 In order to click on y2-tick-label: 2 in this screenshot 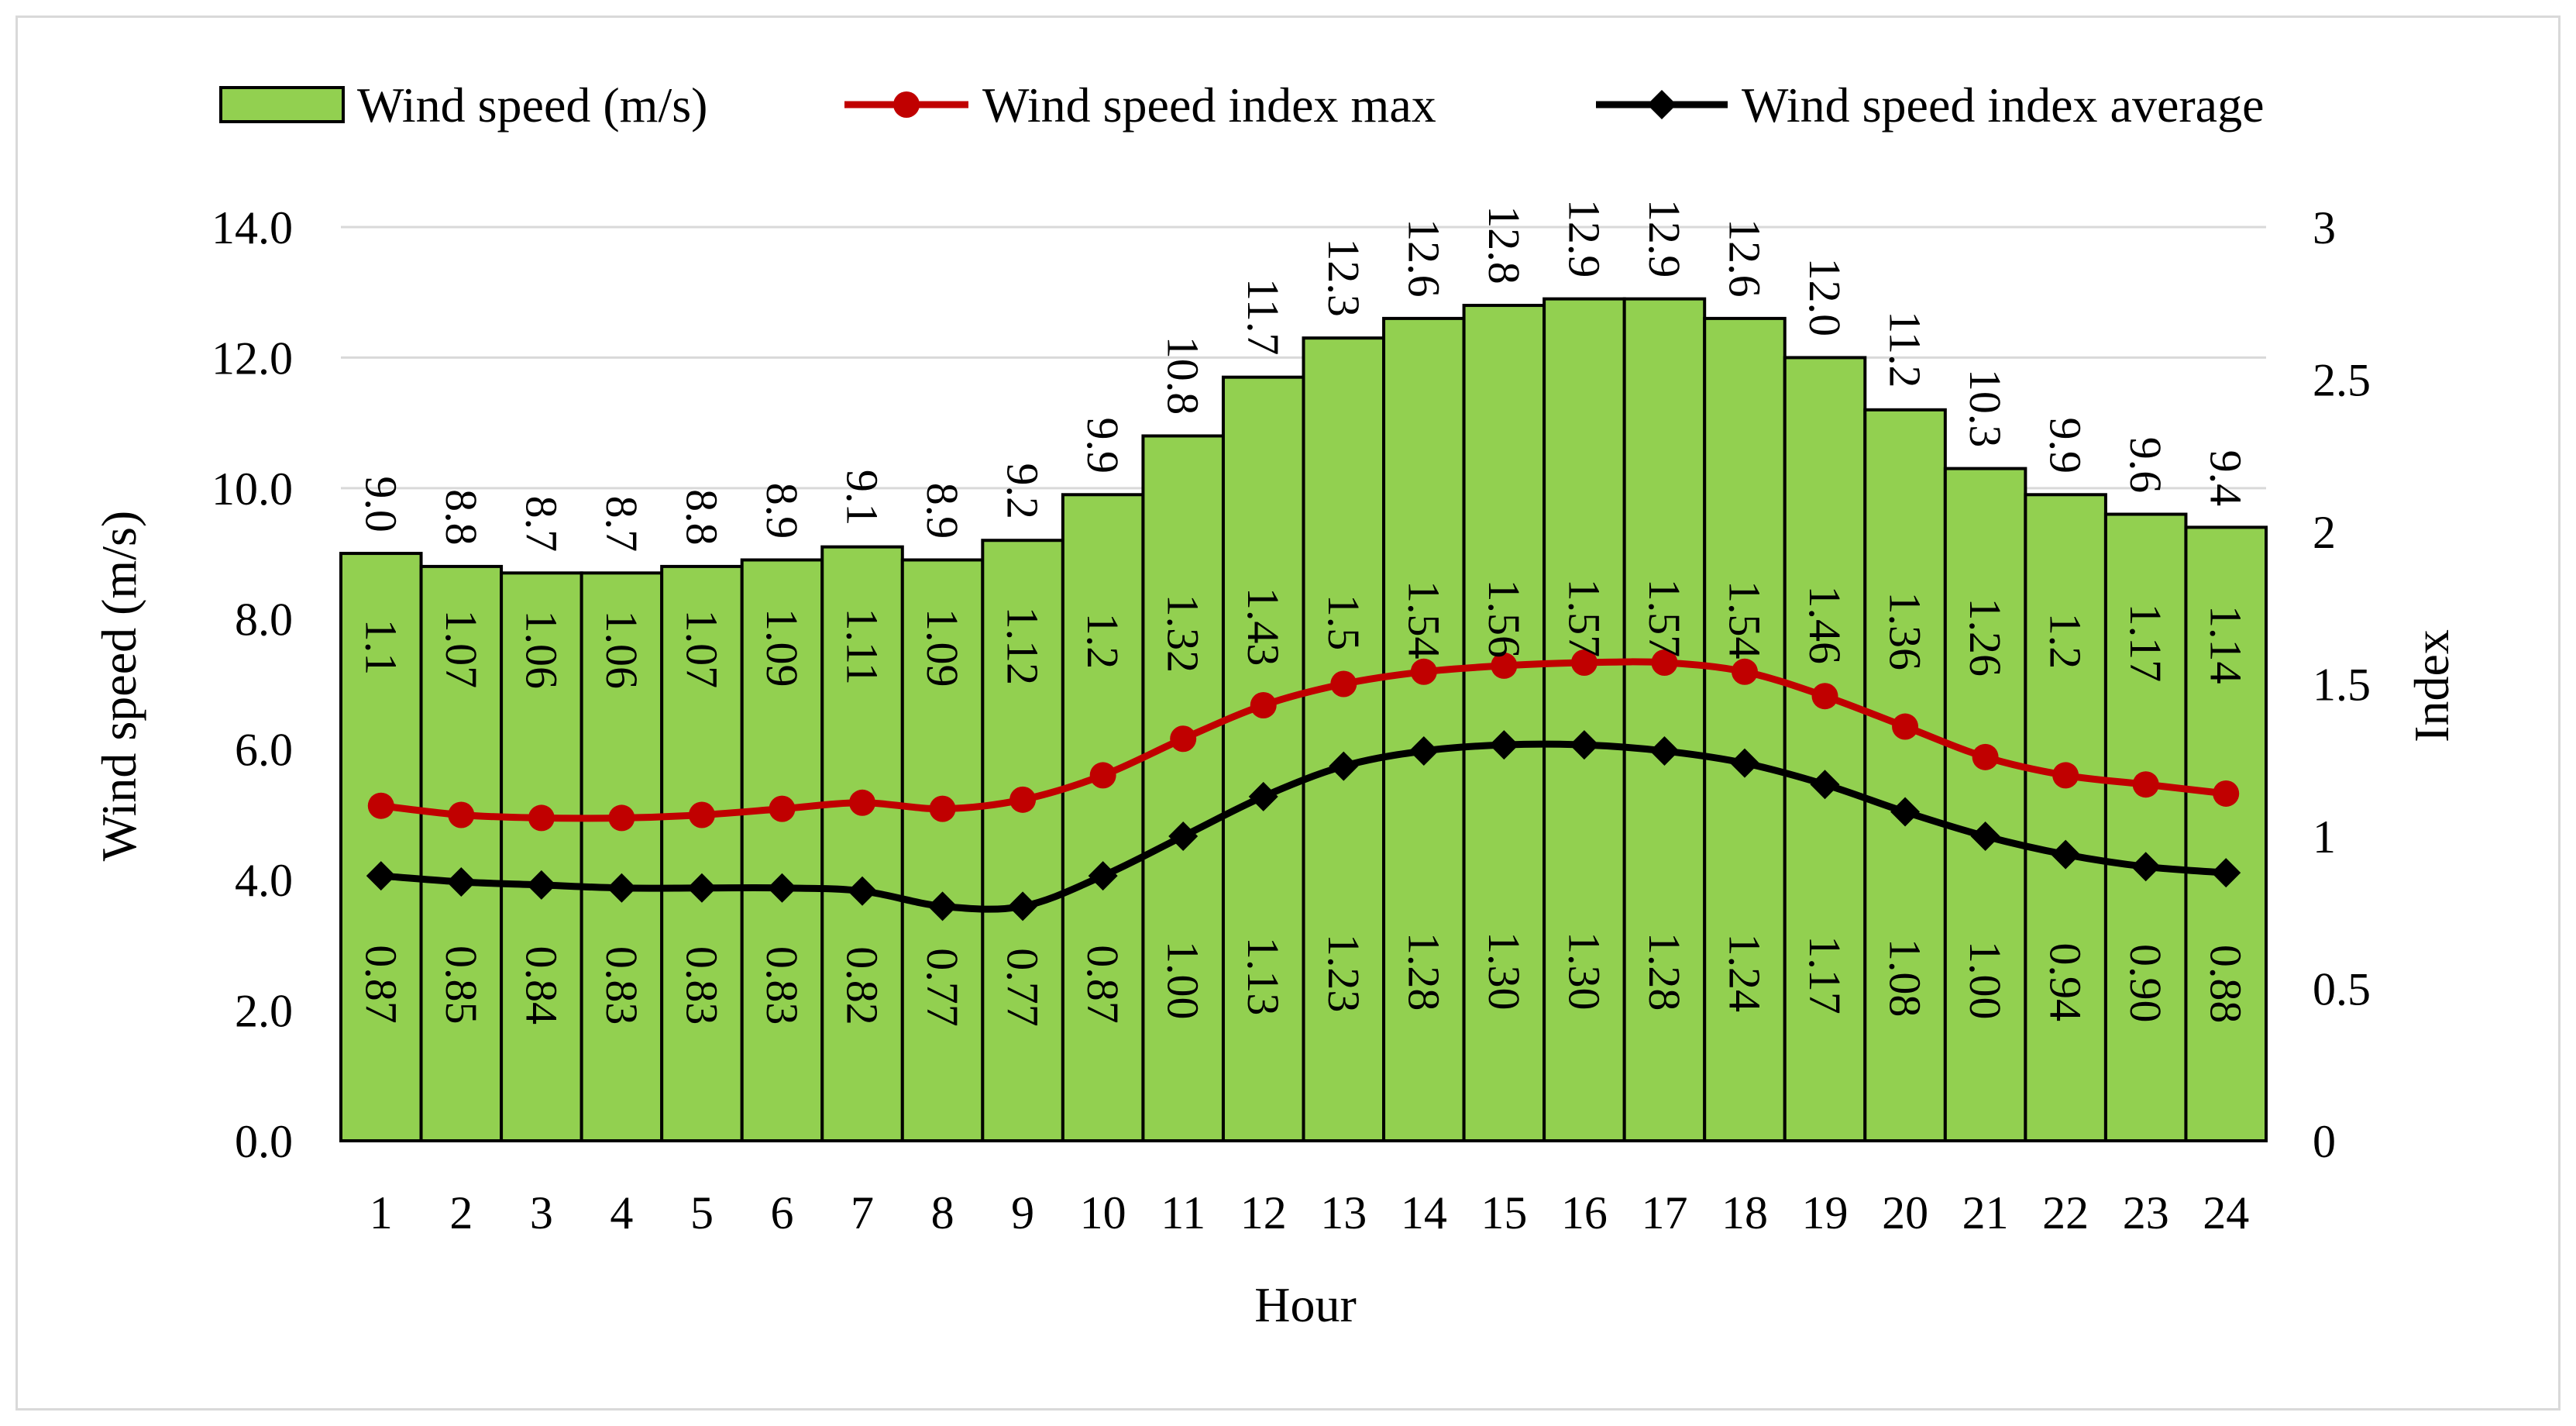, I will do `click(2324, 532)`.